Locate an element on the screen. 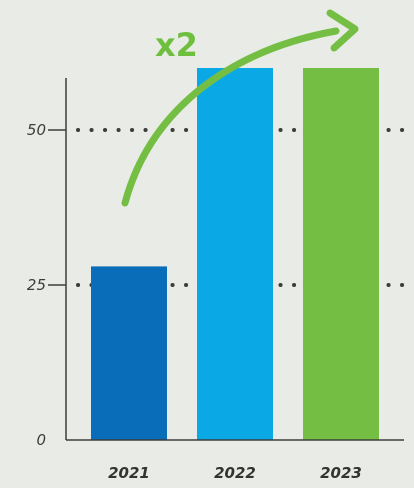 This screenshot has width=414, height=488. y-tick-label-25: 25 is located at coordinates (36, 285).